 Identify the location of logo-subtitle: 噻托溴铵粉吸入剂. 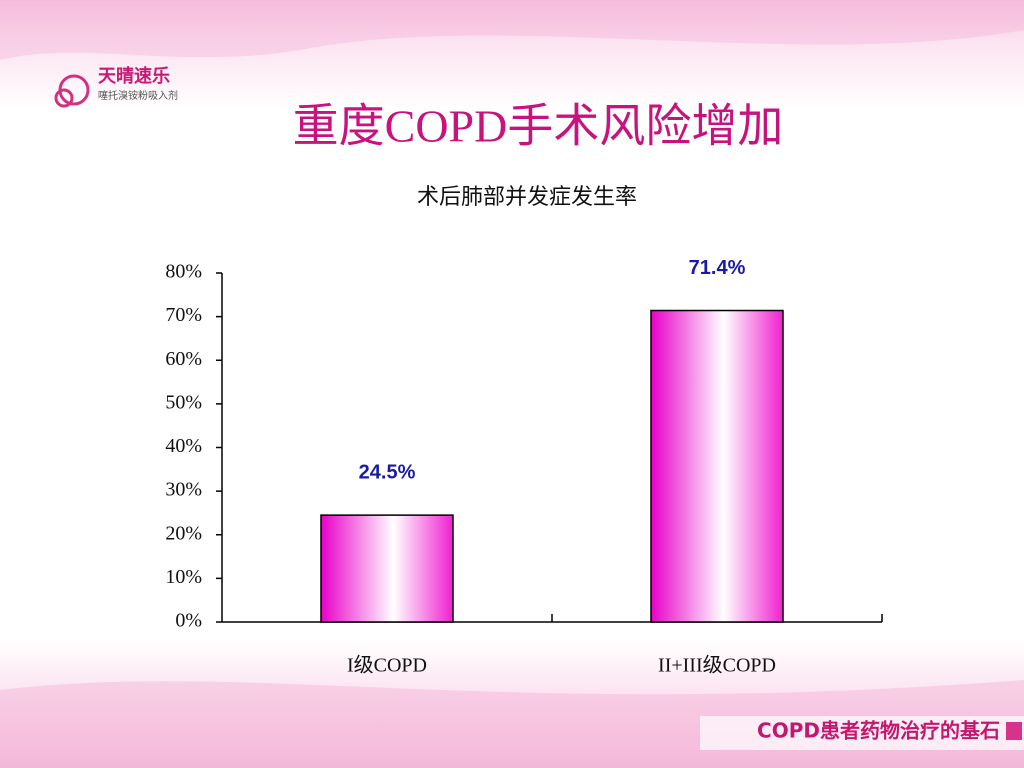
(138, 95).